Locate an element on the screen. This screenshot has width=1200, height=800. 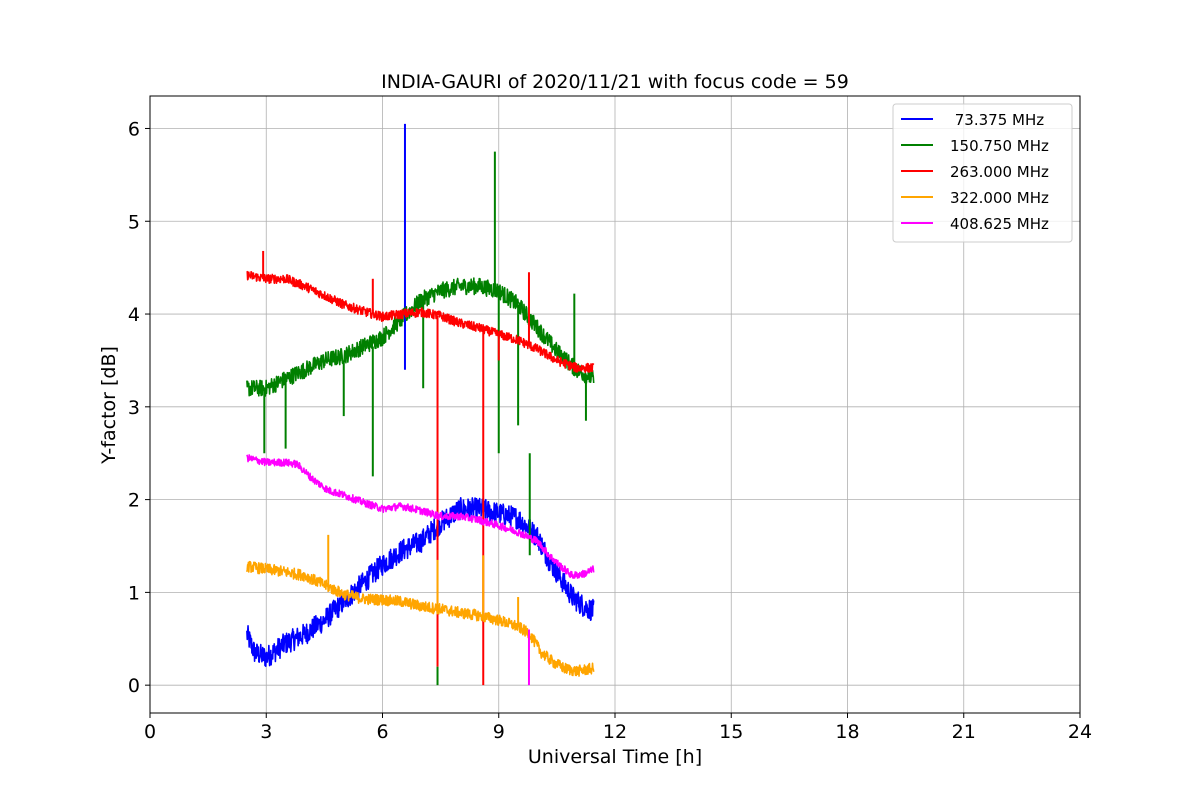
x-tick-label: 9 is located at coordinates (499, 732).